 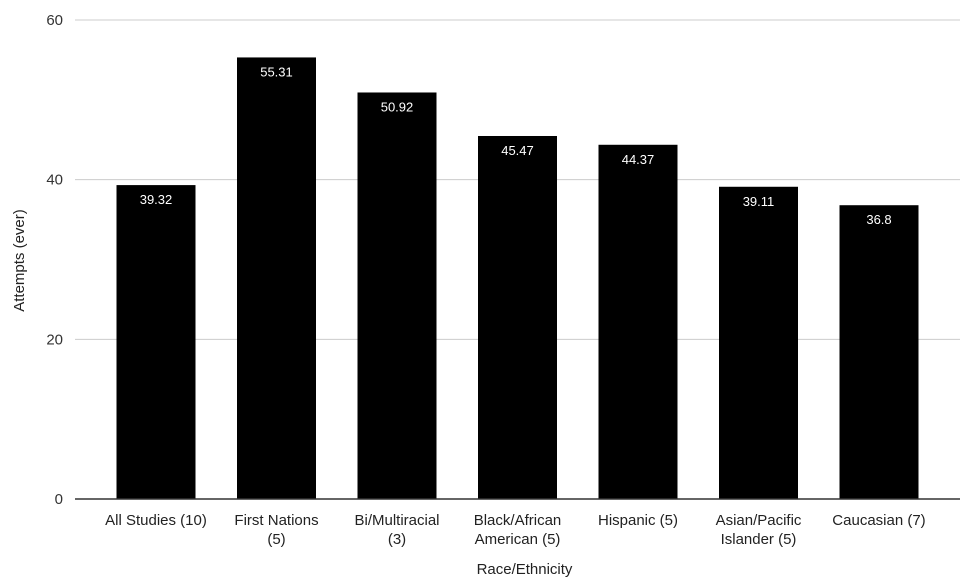 What do you see at coordinates (276, 71) in the screenshot?
I see `data-label: 55.31` at bounding box center [276, 71].